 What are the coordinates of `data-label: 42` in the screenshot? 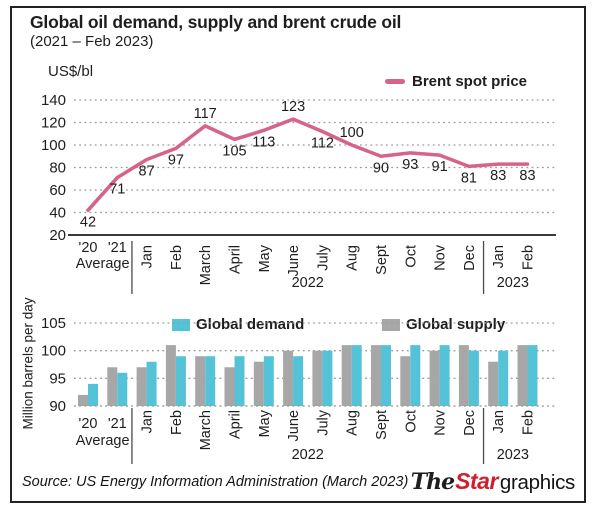 It's located at (88, 222).